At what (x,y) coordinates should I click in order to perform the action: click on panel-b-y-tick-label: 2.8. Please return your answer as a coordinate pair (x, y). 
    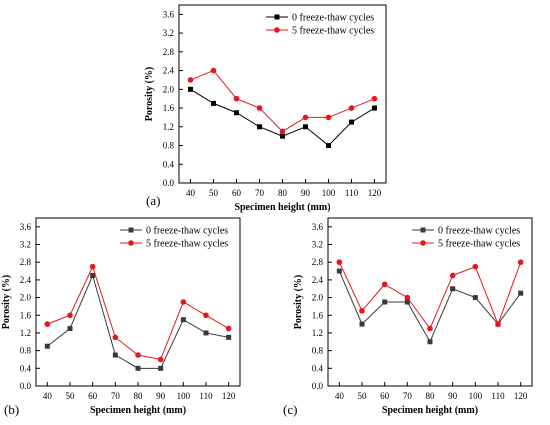
    Looking at the image, I should click on (26, 262).